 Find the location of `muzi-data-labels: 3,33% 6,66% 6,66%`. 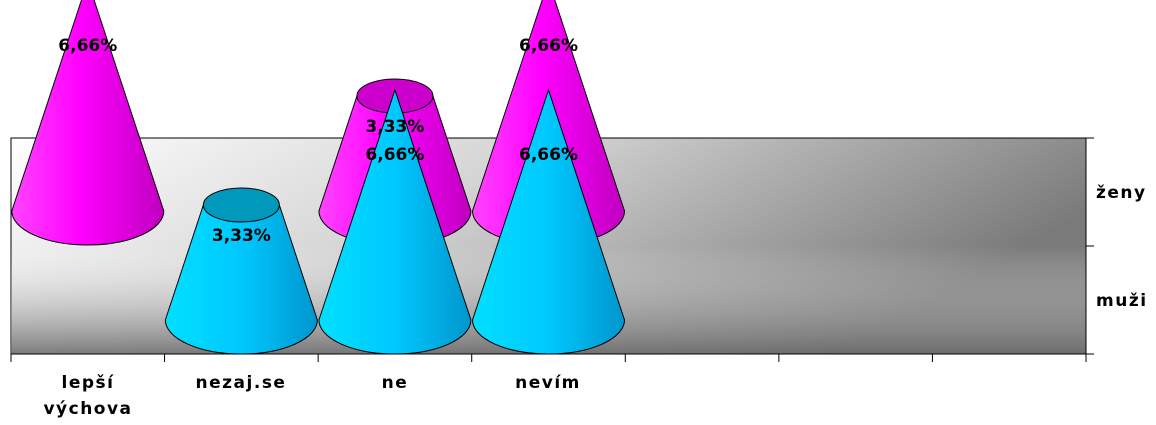

muzi-data-labels: 3,33% 6,66% 6,66% is located at coordinates (395, 195).